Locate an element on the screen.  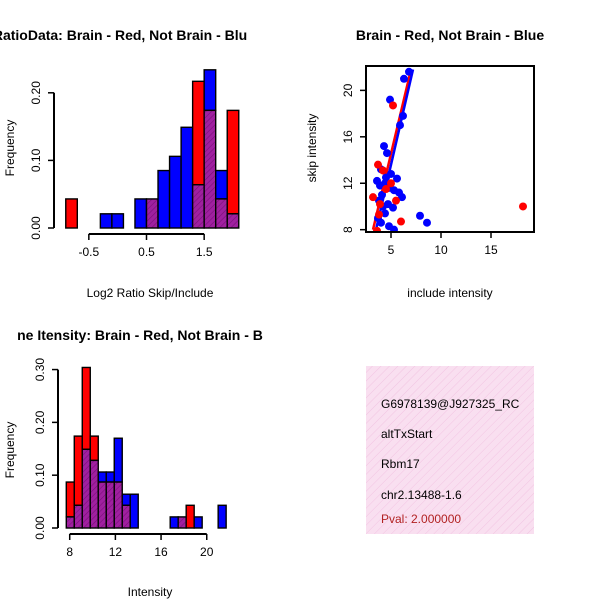
intensity-histogram-x-tick-label: 20 is located at coordinates (207, 552).